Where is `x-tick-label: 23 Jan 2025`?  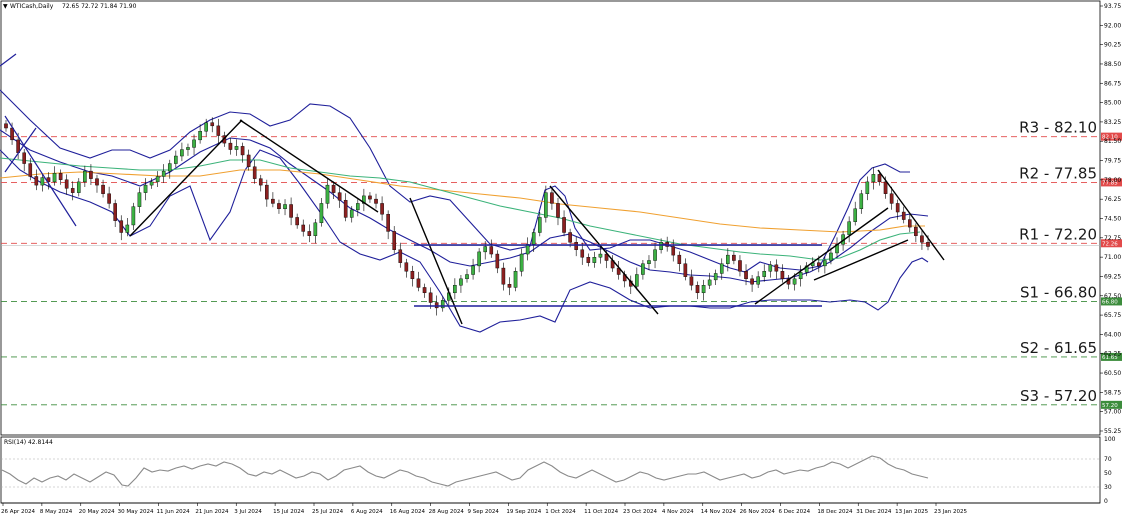 x-tick-label: 23 Jan 2025 is located at coordinates (950, 512).